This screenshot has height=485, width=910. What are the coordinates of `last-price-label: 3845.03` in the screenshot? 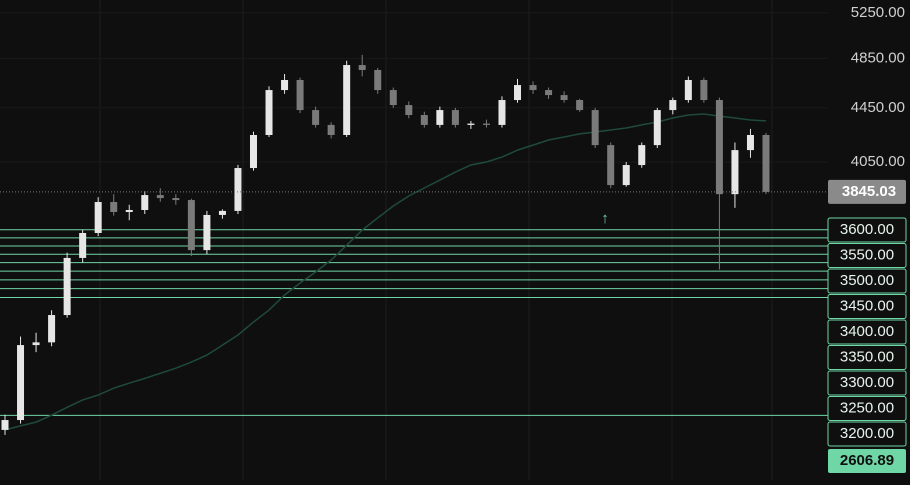 It's located at (869, 191).